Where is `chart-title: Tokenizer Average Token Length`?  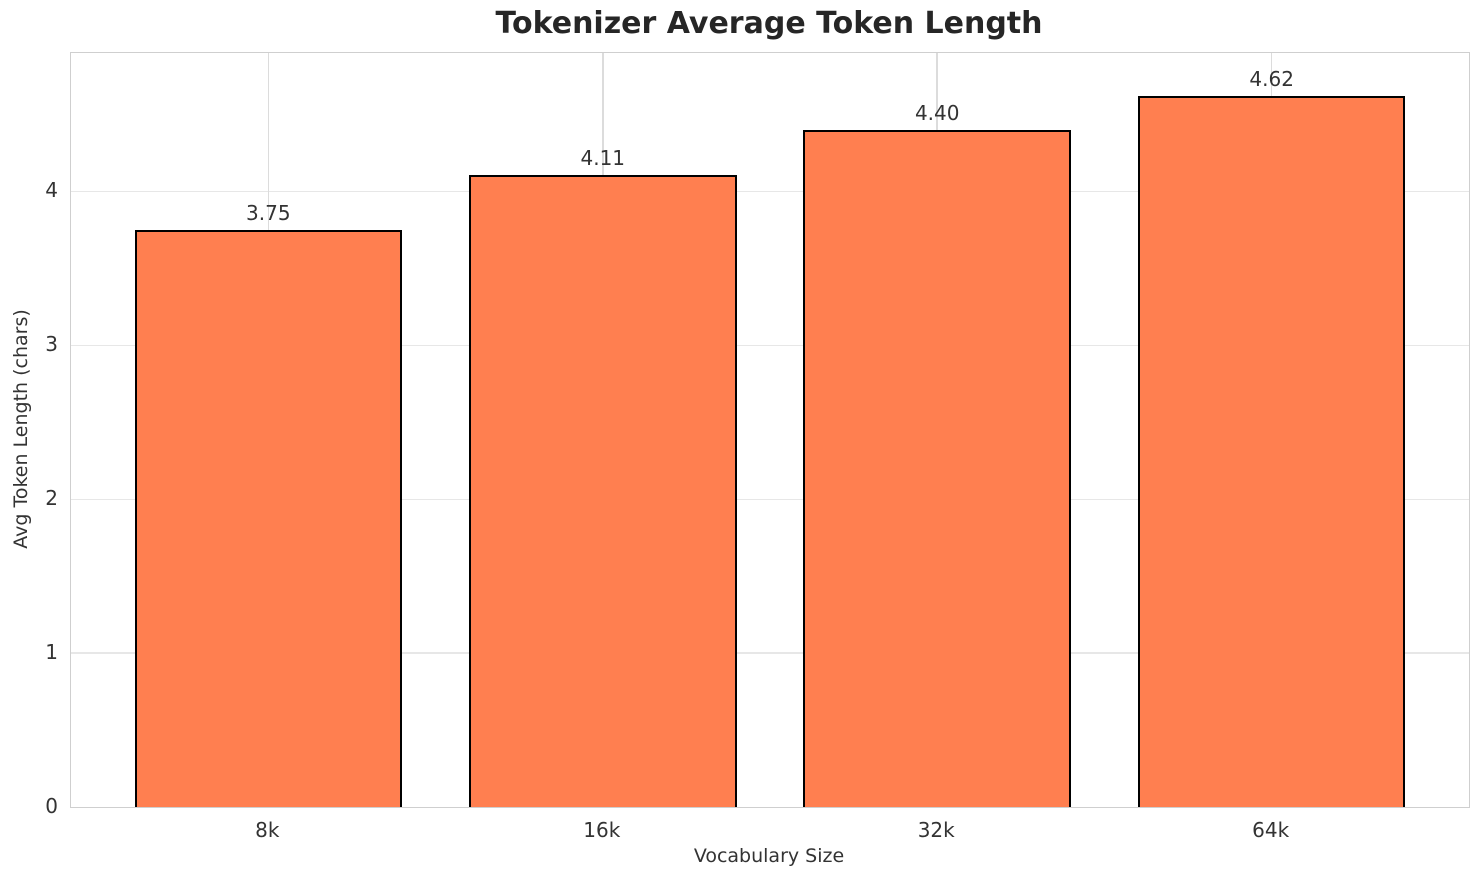
chart-title: Tokenizer Average Token Length is located at coordinates (769, 23).